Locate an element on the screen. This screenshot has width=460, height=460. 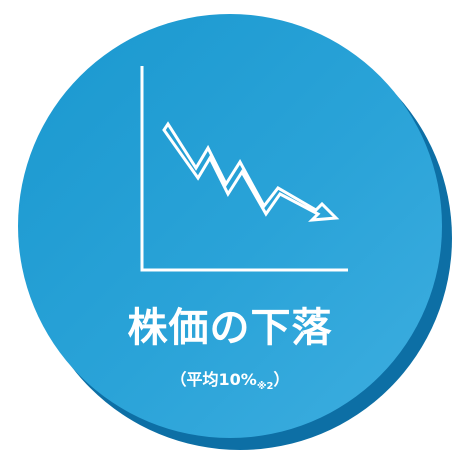
declining-arrow is located at coordinates (251, 171).